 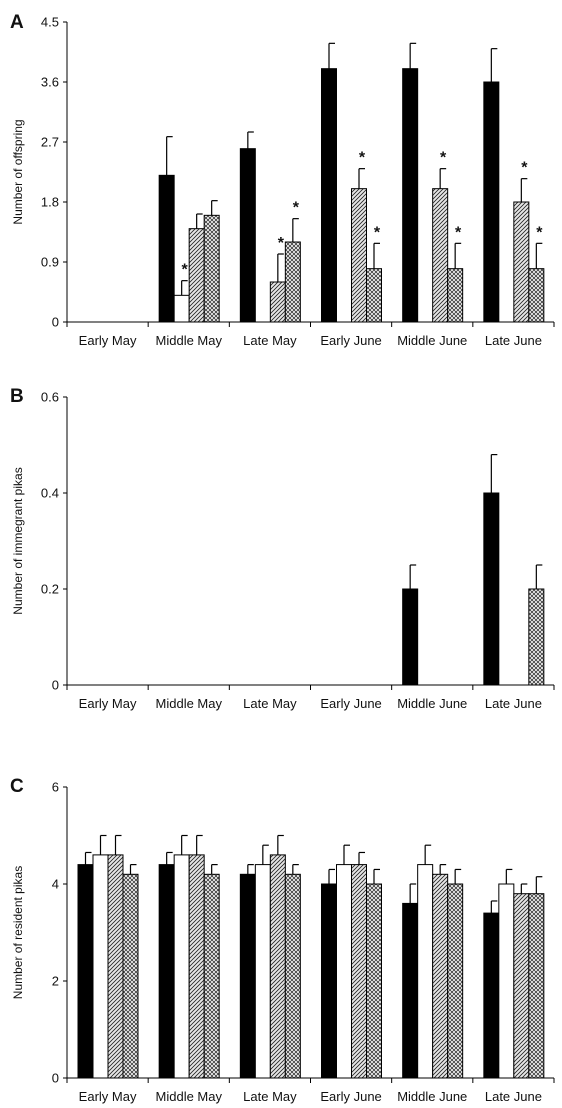 What do you see at coordinates (17, 22) in the screenshot?
I see `panel-label: A` at bounding box center [17, 22].